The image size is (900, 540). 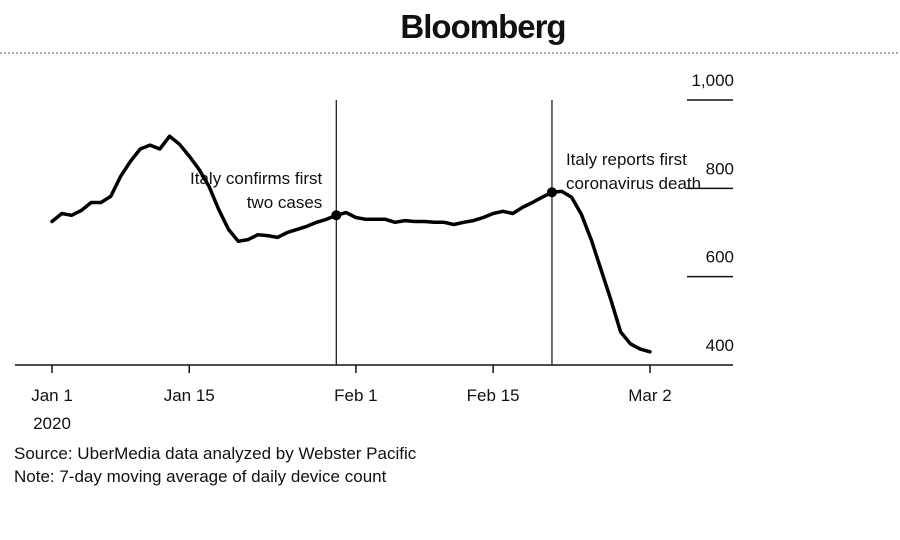 I want to click on x-tick-label: Feb 1, so click(x=355, y=395).